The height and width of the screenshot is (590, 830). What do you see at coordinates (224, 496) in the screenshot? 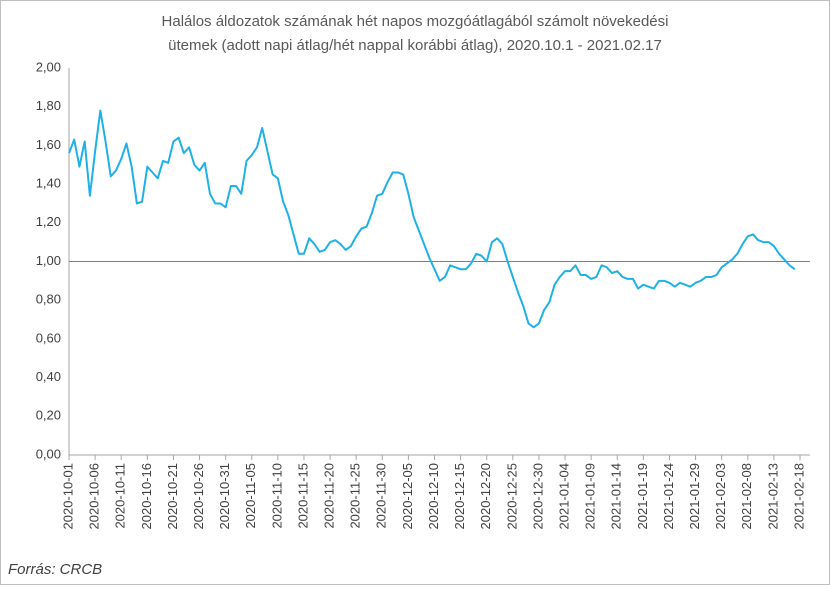
I see `x-tick-label: 2020-10-31` at bounding box center [224, 496].